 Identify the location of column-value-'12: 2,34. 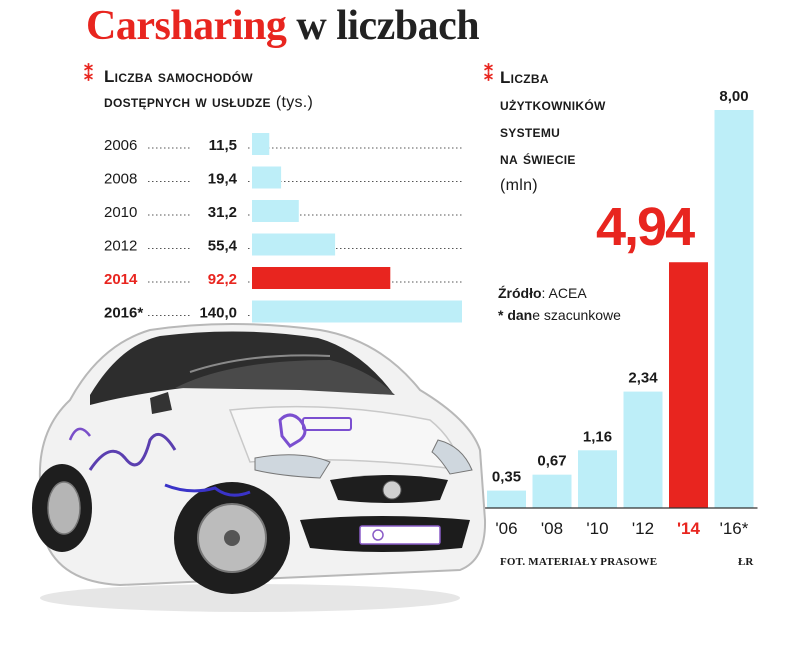
(643, 378).